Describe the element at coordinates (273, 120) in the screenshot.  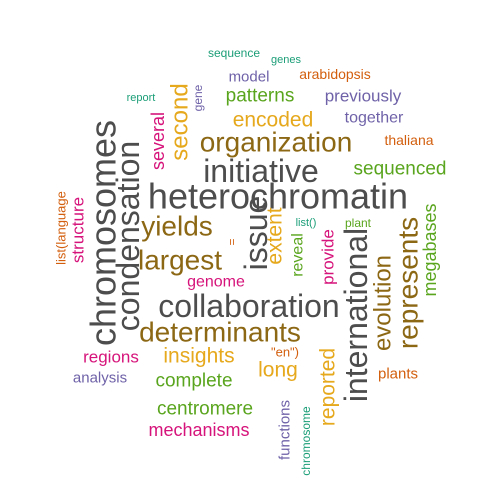
I see `cloud-word: encoded` at that location.